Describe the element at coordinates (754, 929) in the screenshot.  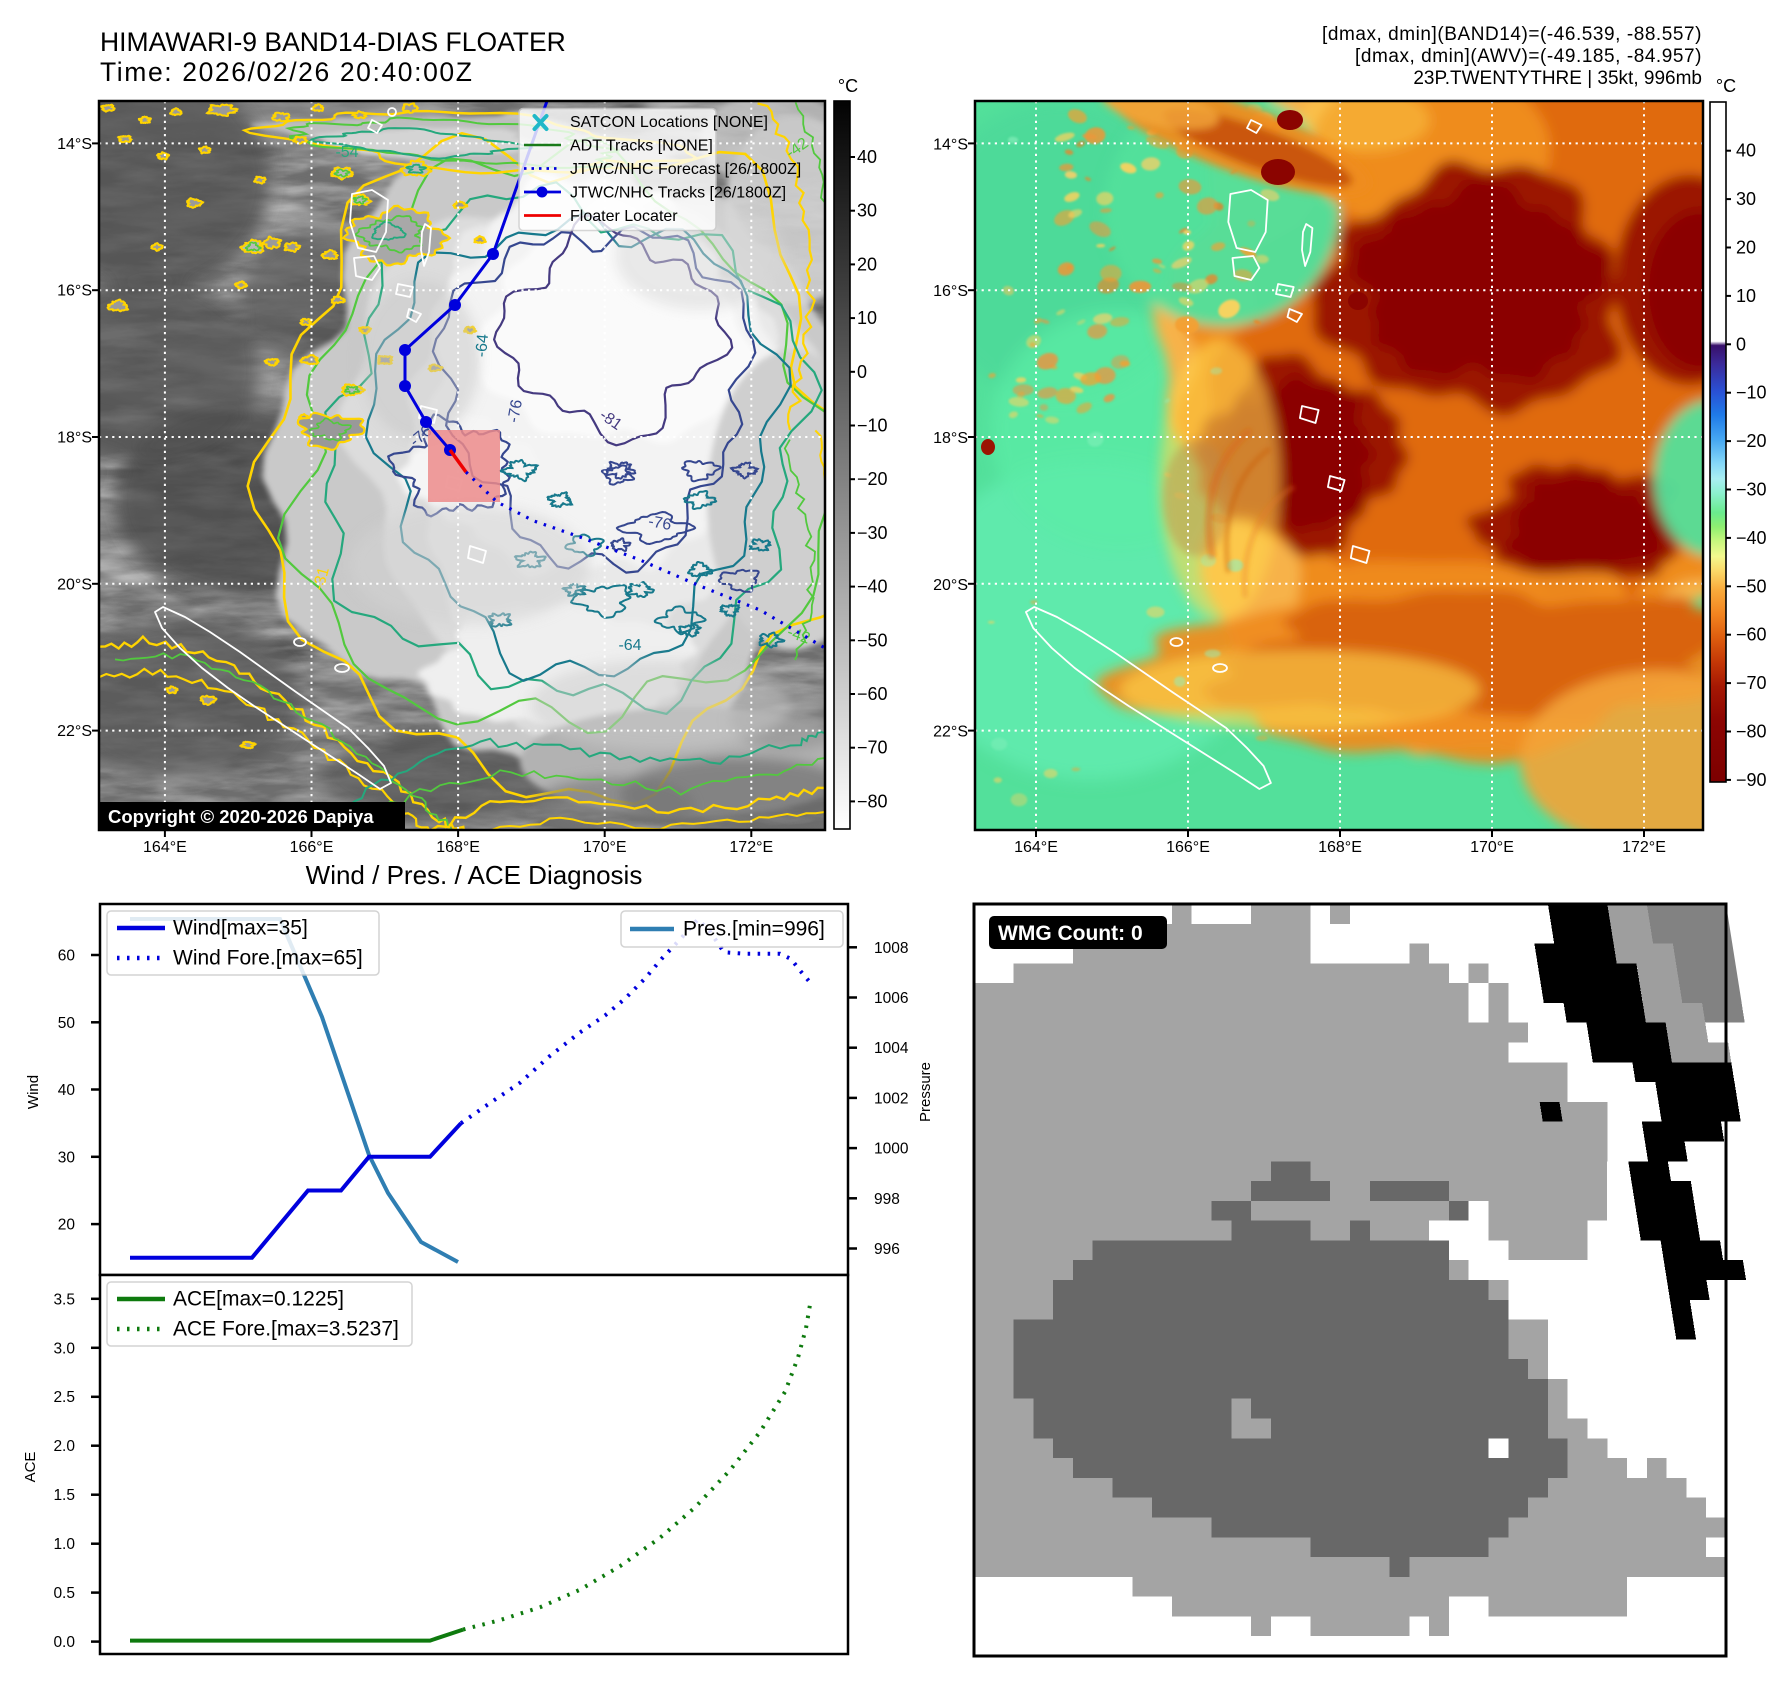
I see `svg-text: Pres.[min=996]` at that location.